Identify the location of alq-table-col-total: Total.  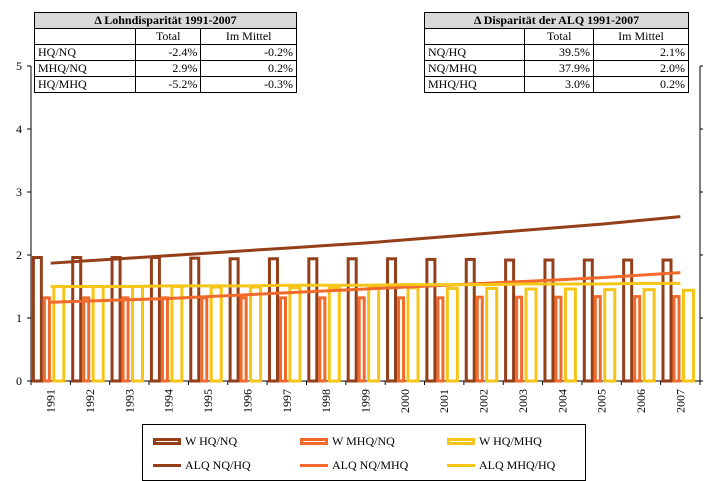
(559, 36).